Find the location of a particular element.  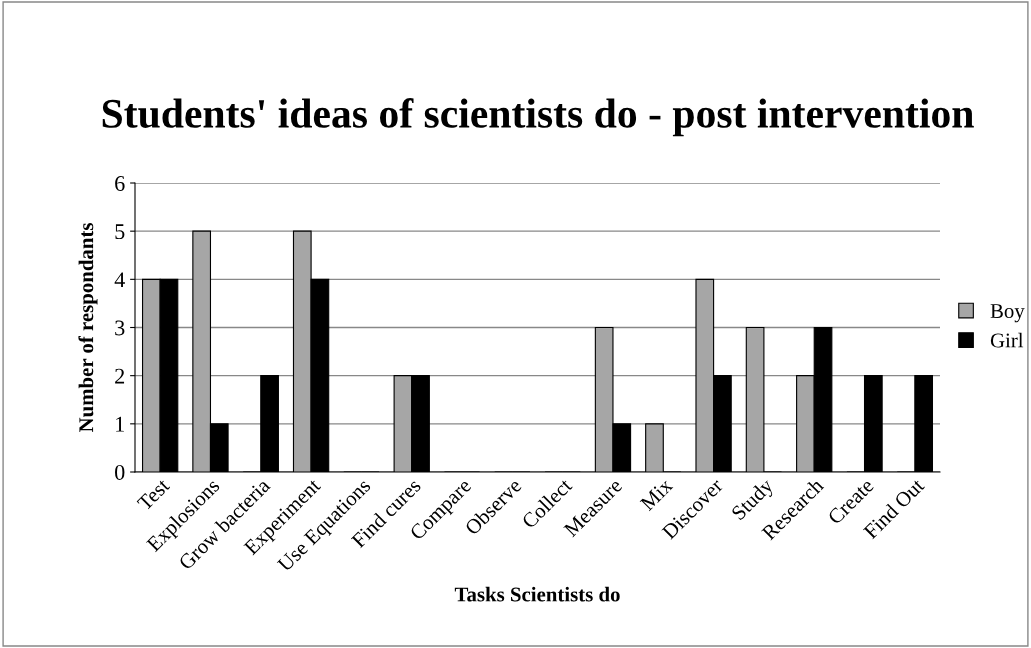

legend-label: Boy is located at coordinates (1007, 313).